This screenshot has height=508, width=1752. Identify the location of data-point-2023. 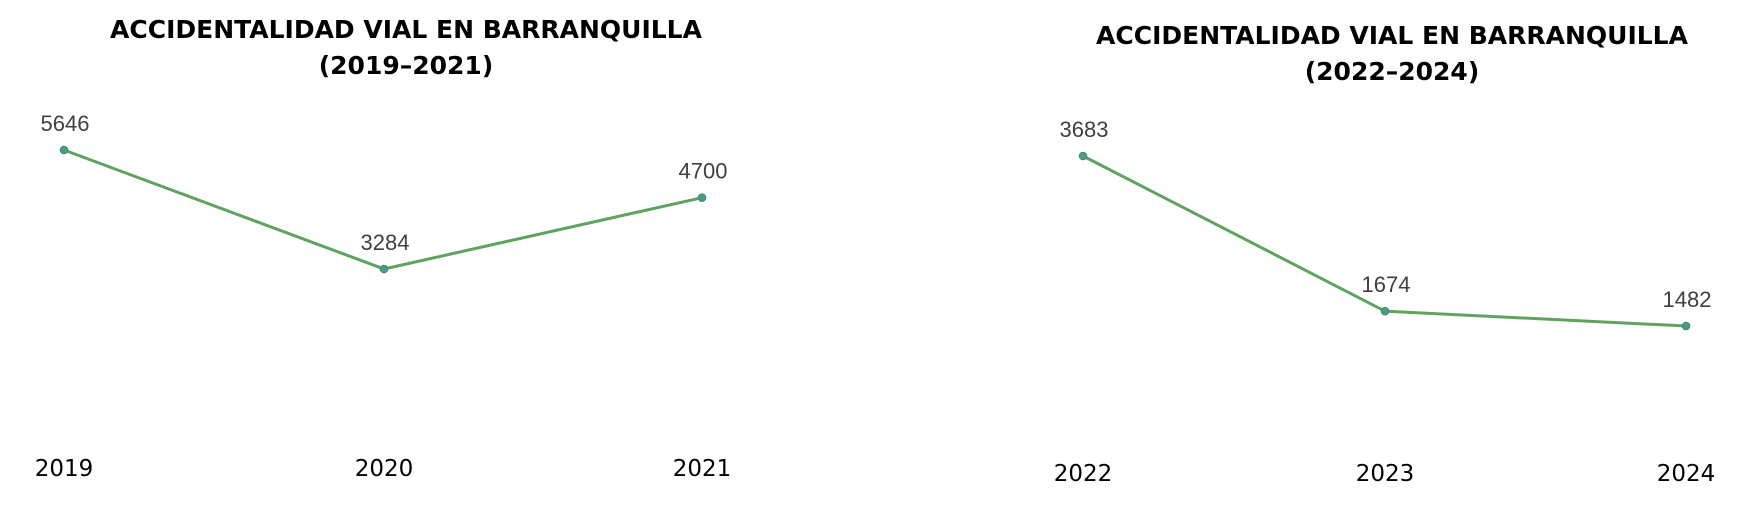
(1385, 311).